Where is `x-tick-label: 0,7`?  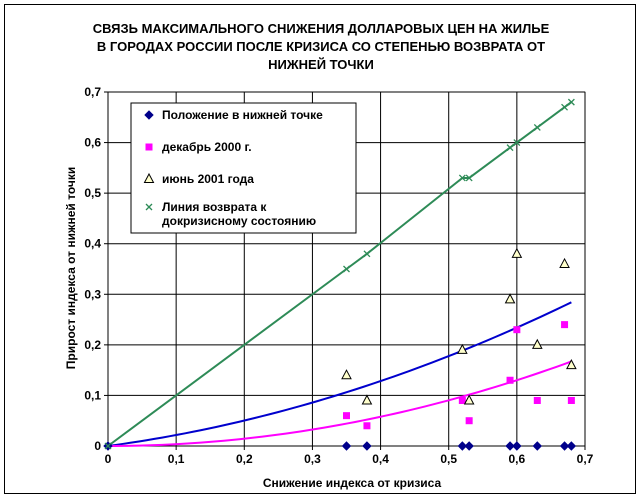 x-tick-label: 0,7 is located at coordinates (585, 459).